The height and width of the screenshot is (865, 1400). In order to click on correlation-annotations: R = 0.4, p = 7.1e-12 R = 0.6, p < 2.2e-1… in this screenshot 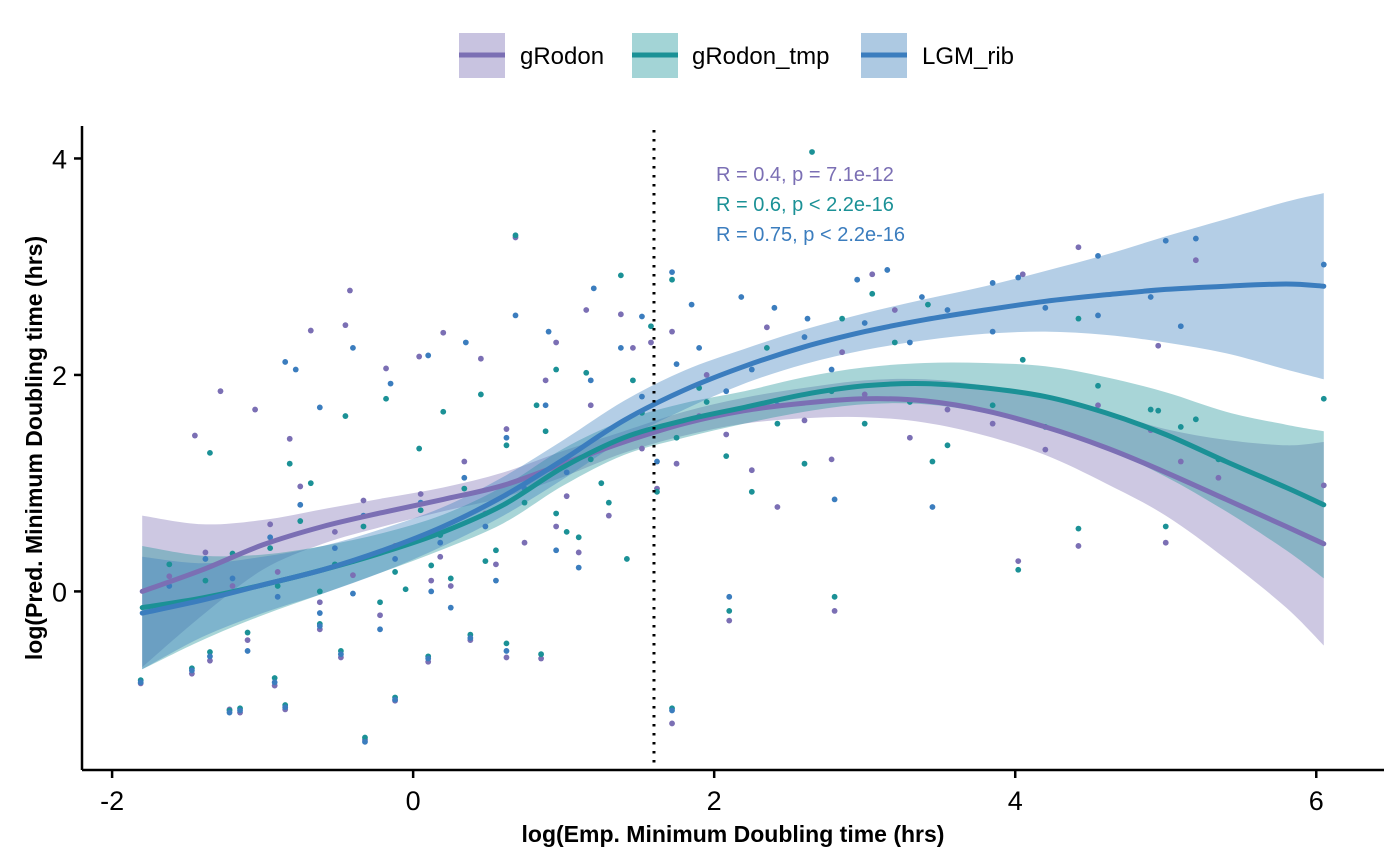, I will do `click(810, 205)`.